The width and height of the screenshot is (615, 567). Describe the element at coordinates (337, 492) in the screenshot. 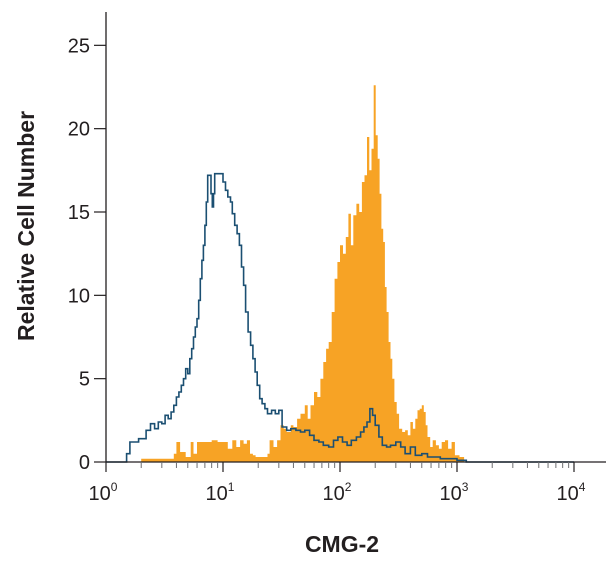

I see `x-tick-label: 10²` at that location.